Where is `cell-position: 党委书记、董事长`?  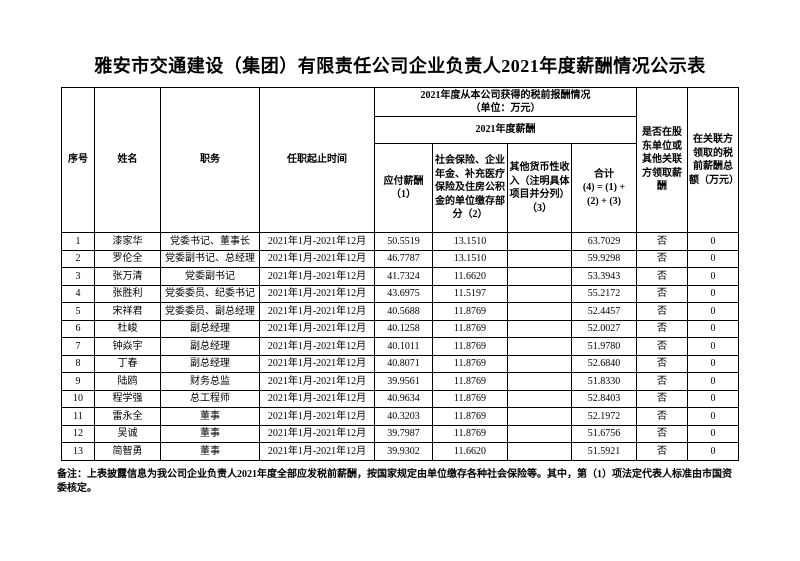
cell-position: 党委书记、董事长 is located at coordinates (210, 241).